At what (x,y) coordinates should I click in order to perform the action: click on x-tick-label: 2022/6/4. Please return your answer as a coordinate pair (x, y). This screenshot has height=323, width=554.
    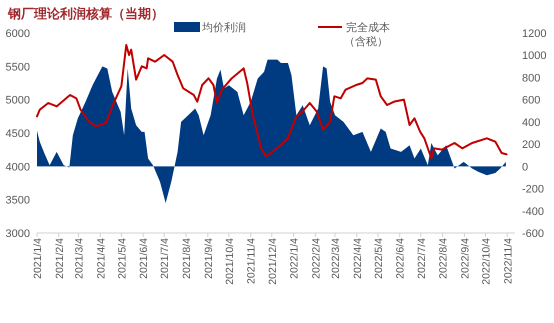
    Looking at the image, I should click on (400, 258).